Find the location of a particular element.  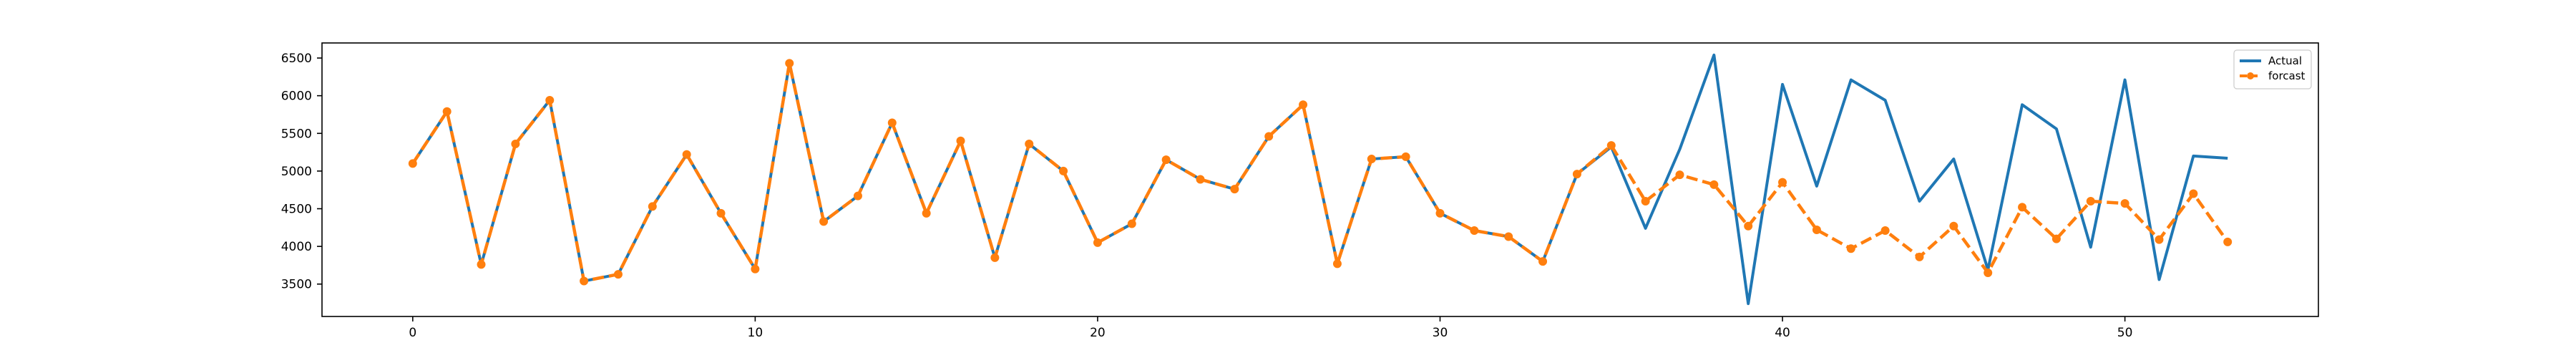

legend-label: forcast is located at coordinates (2287, 75).